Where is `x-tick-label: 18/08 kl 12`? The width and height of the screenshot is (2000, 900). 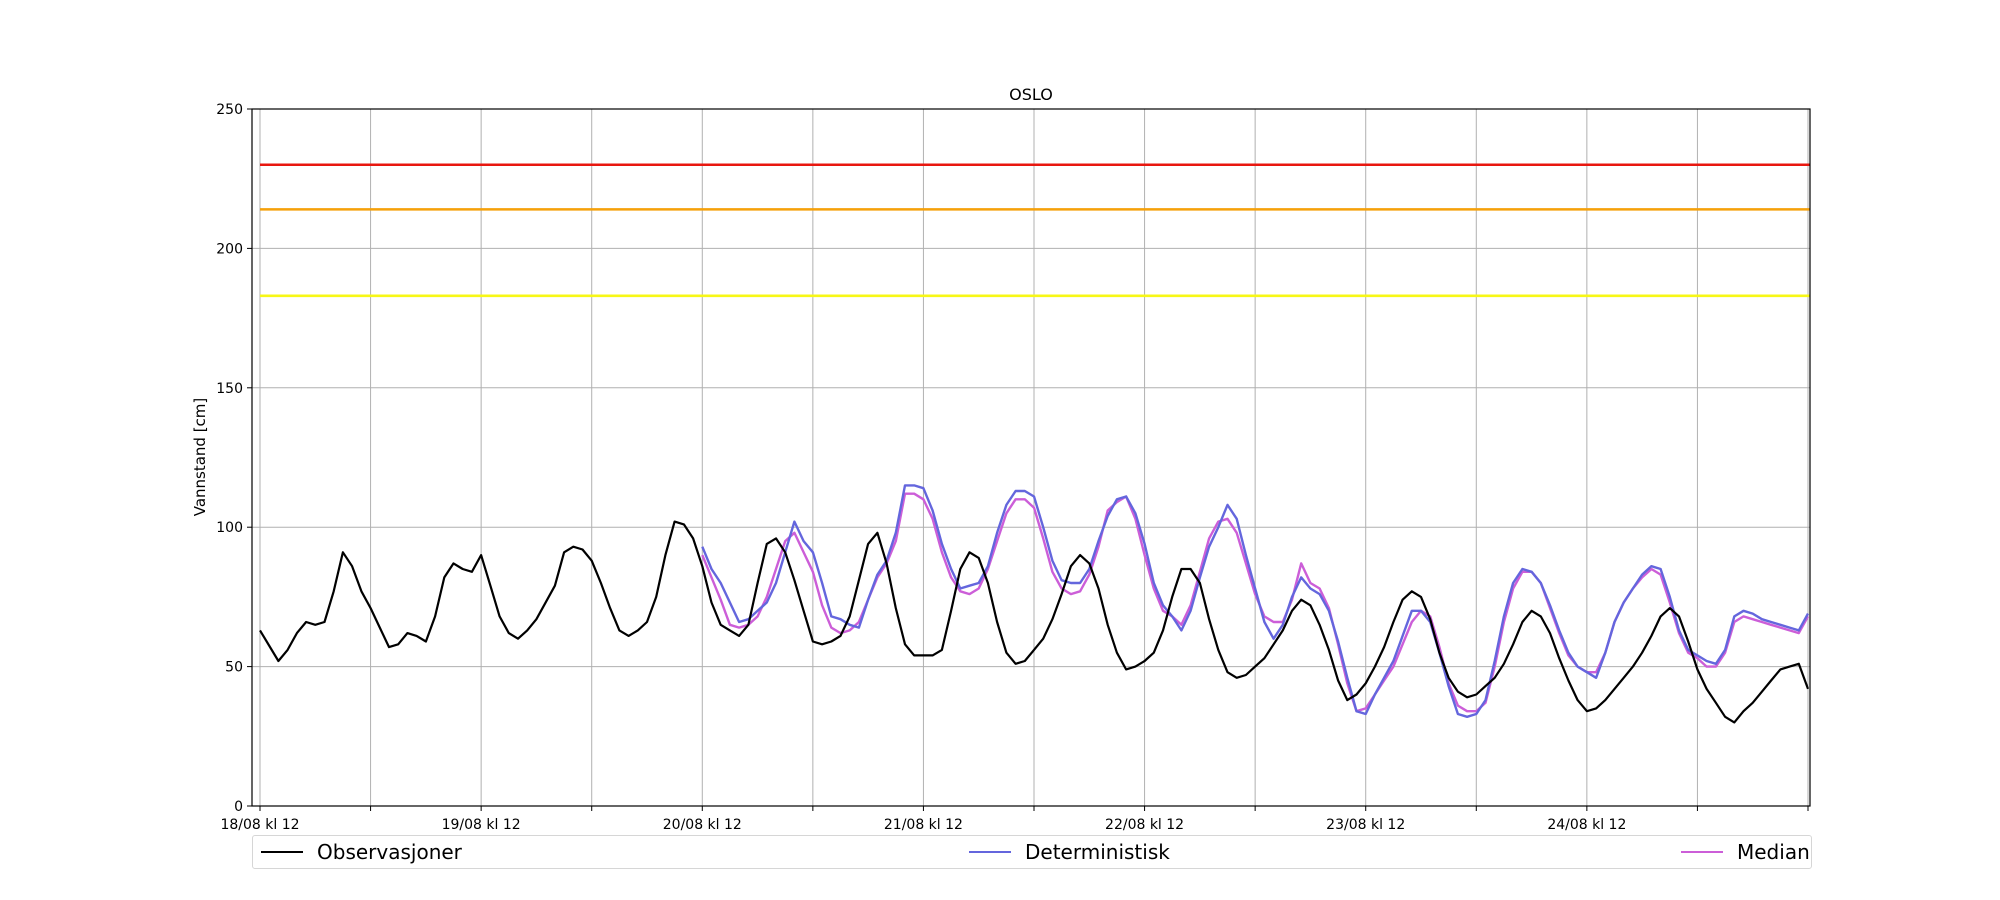
x-tick-label: 18/08 kl 12 is located at coordinates (259, 825).